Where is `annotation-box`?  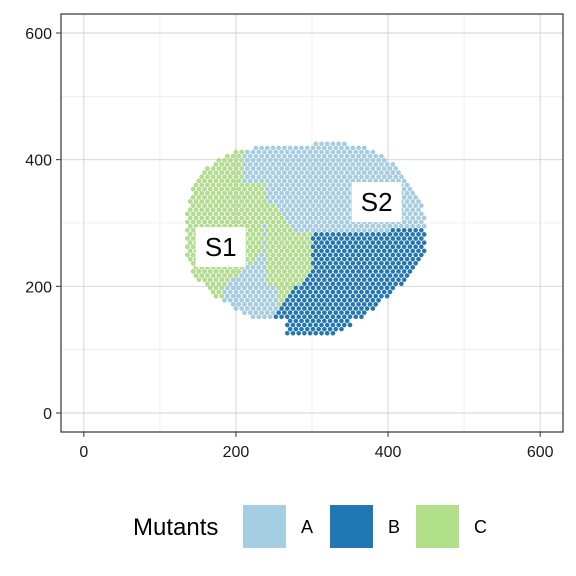 annotation-box is located at coordinates (376, 202).